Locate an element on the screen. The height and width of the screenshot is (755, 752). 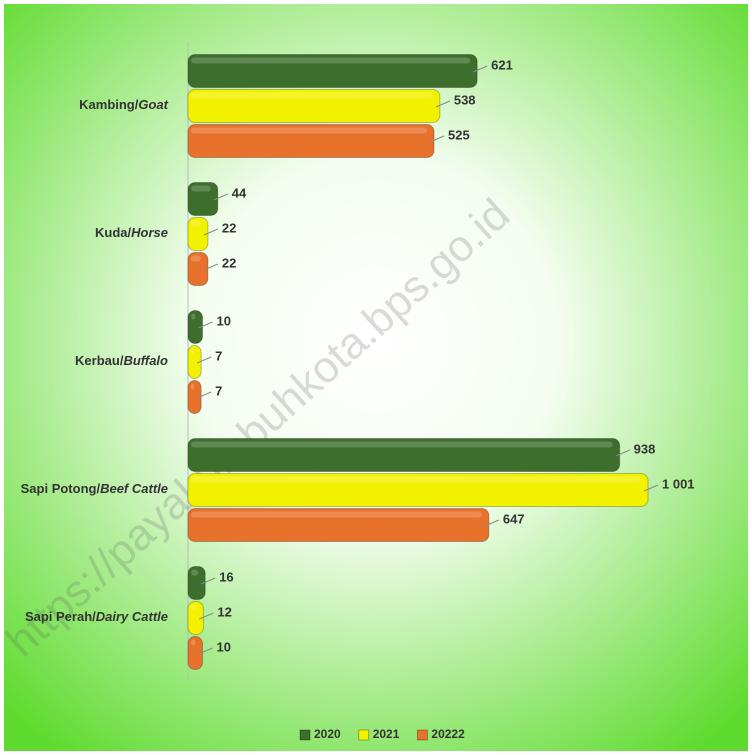
value-label: 44 is located at coordinates (239, 192).